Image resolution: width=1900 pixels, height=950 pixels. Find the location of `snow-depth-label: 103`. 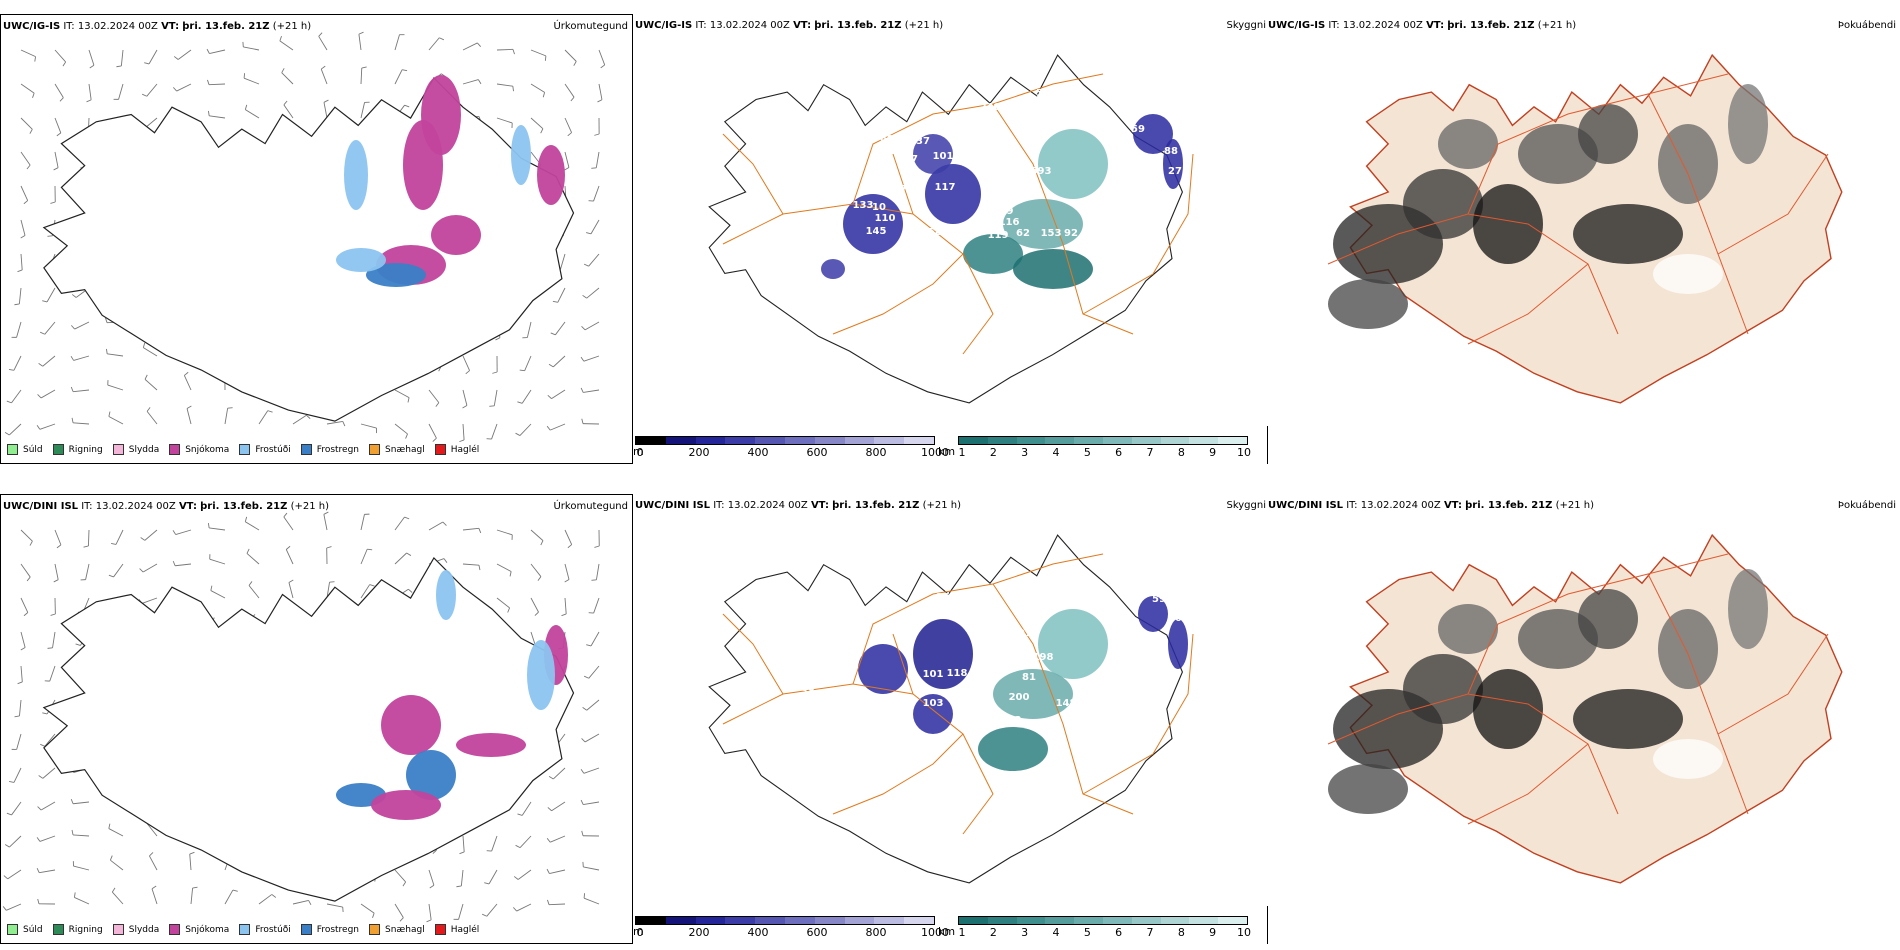

snow-depth-label: 103 is located at coordinates (933, 703).